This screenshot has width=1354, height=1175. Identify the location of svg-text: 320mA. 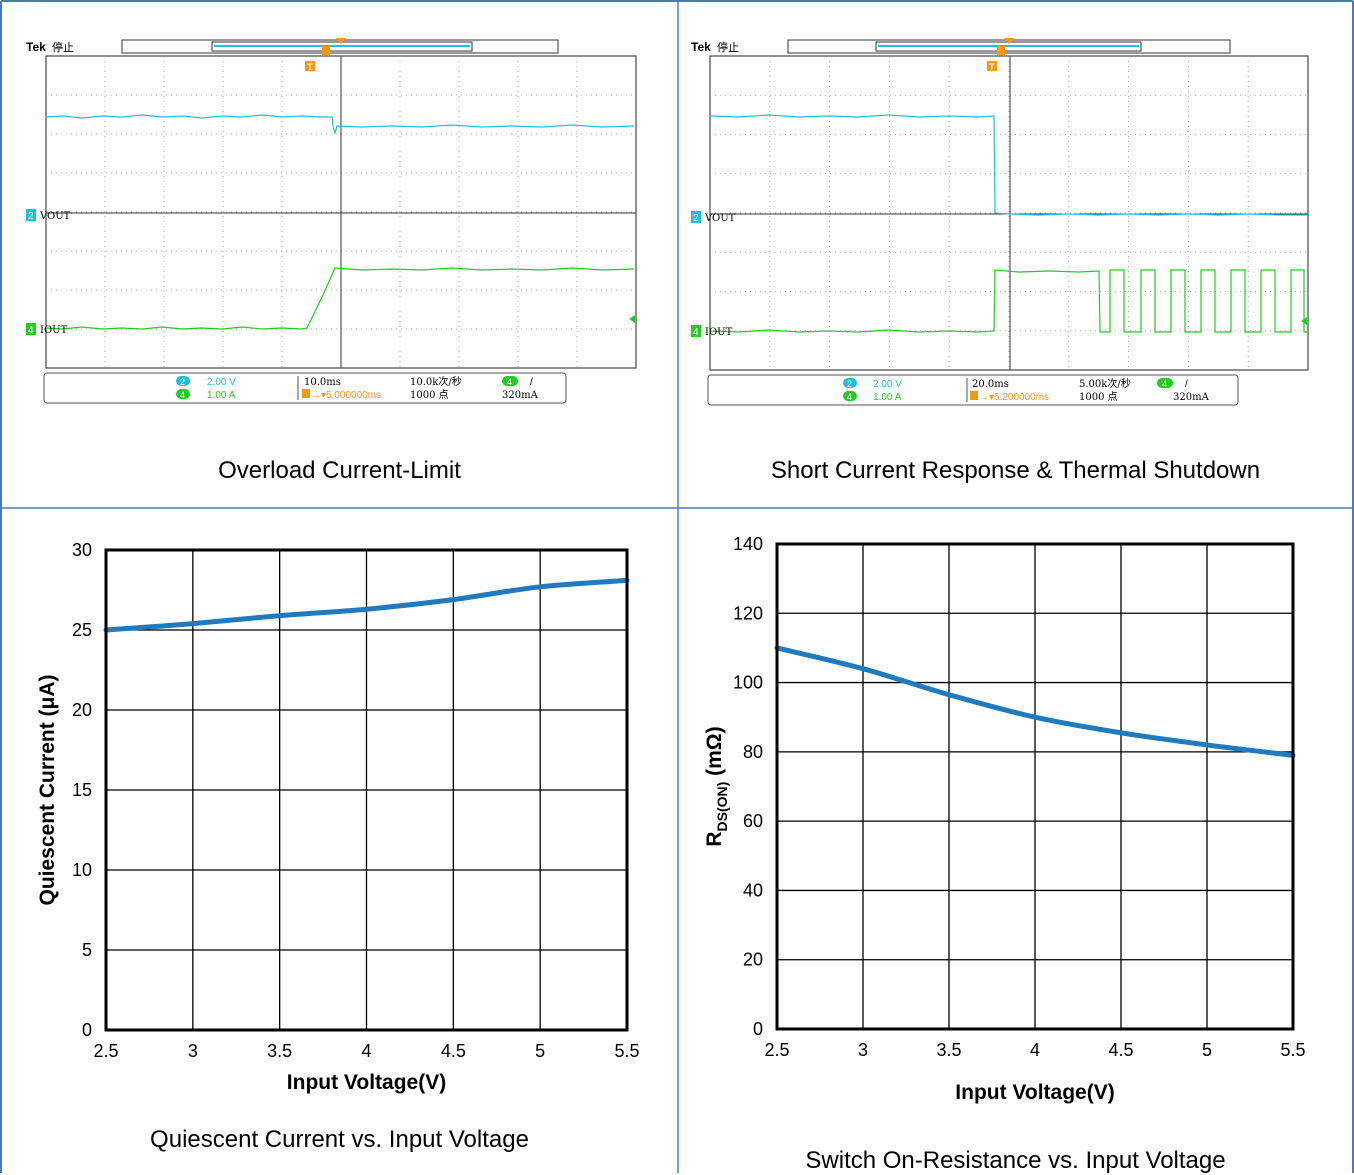
(1191, 397).